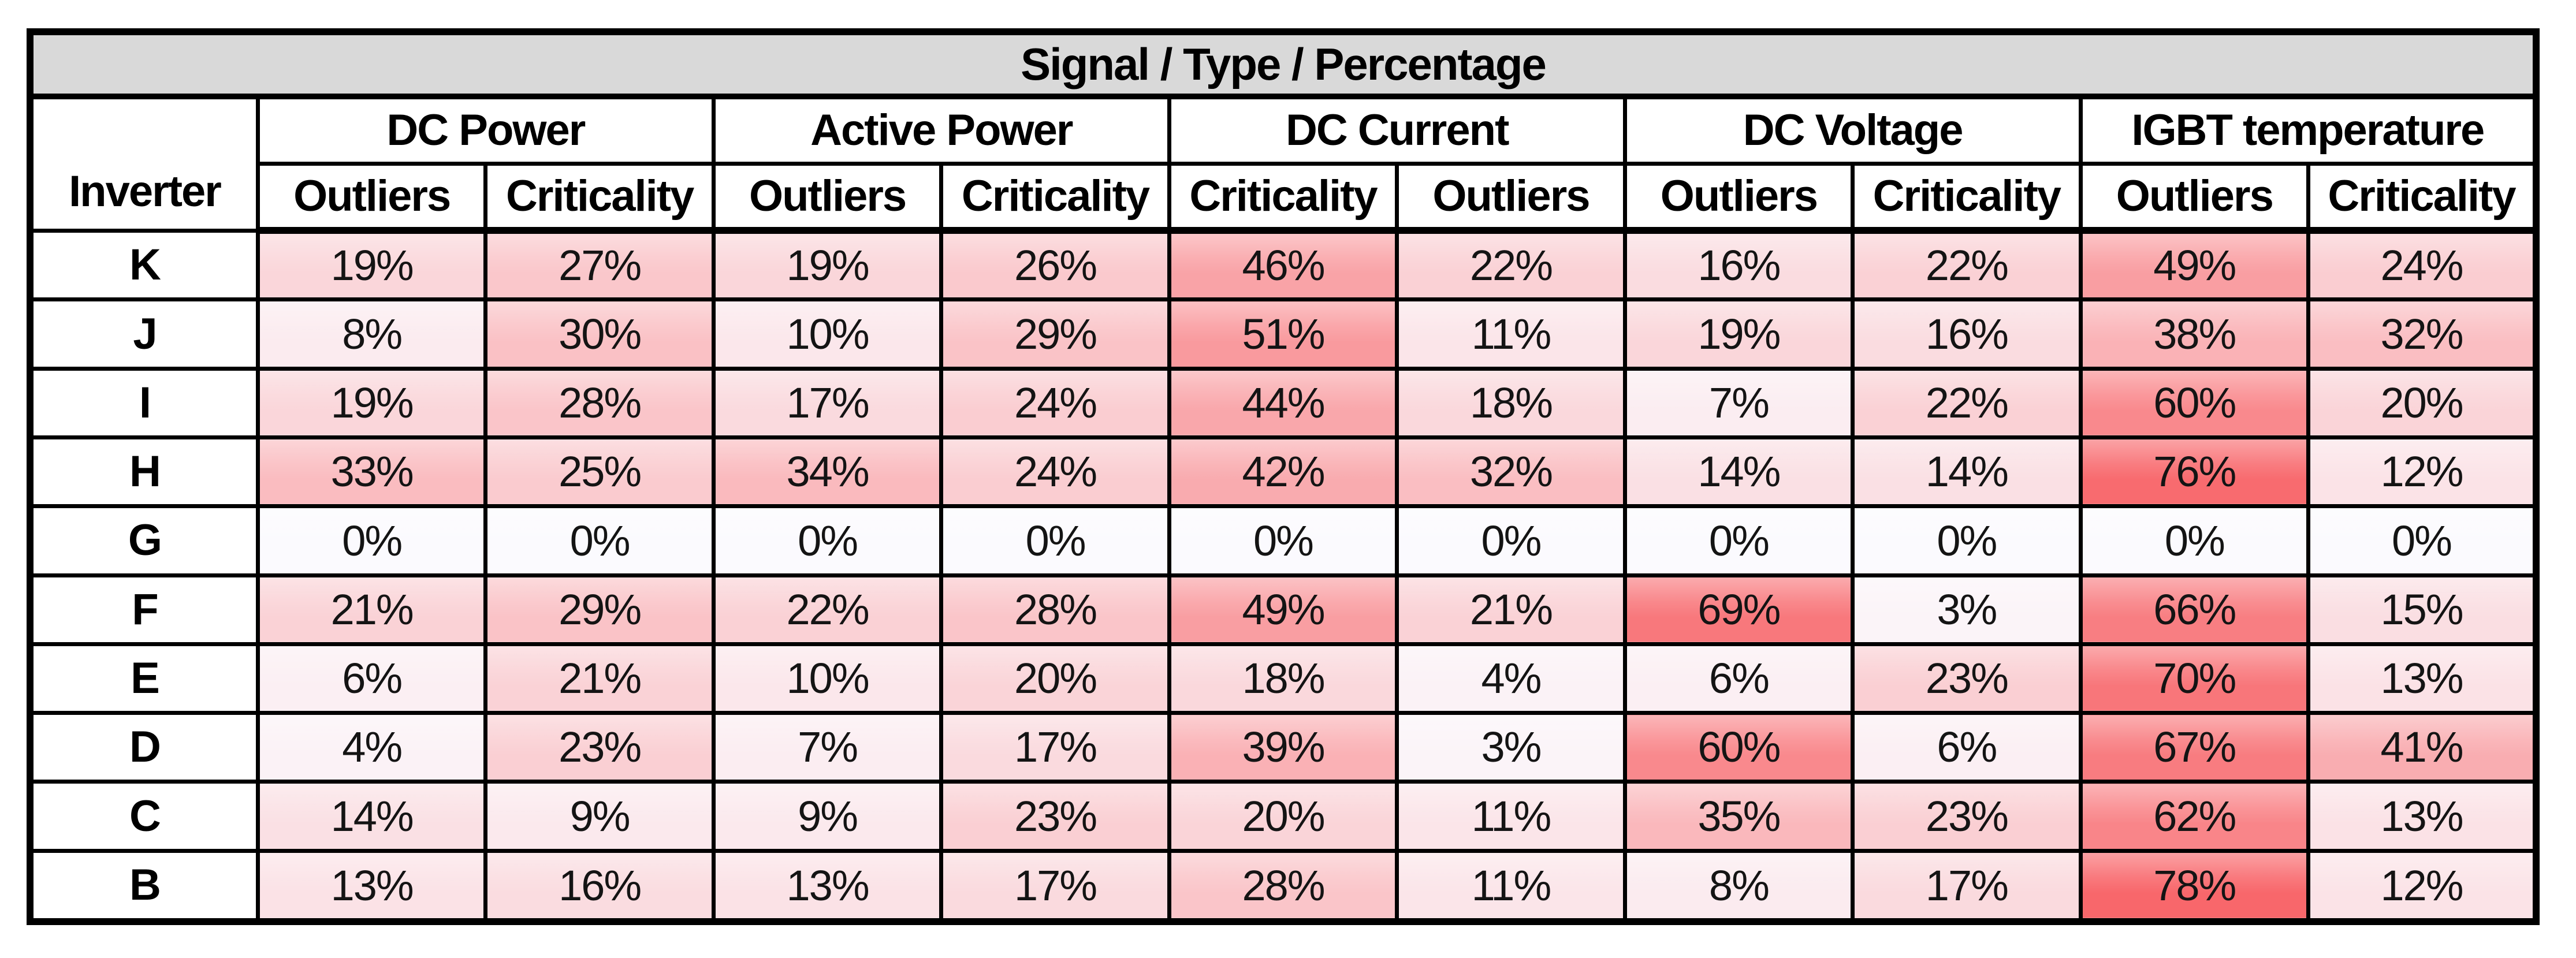 This screenshot has height=958, width=2576. What do you see at coordinates (2422, 609) in the screenshot?
I see `cell-F-9: 15%` at bounding box center [2422, 609].